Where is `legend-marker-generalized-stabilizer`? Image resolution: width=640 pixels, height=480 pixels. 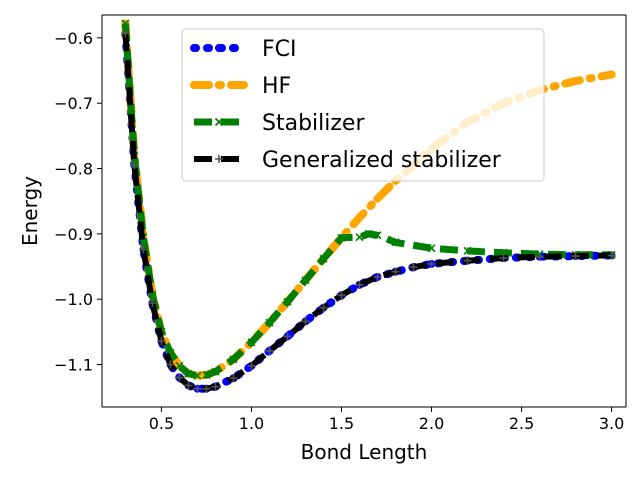 legend-marker-generalized-stabilizer is located at coordinates (219, 159).